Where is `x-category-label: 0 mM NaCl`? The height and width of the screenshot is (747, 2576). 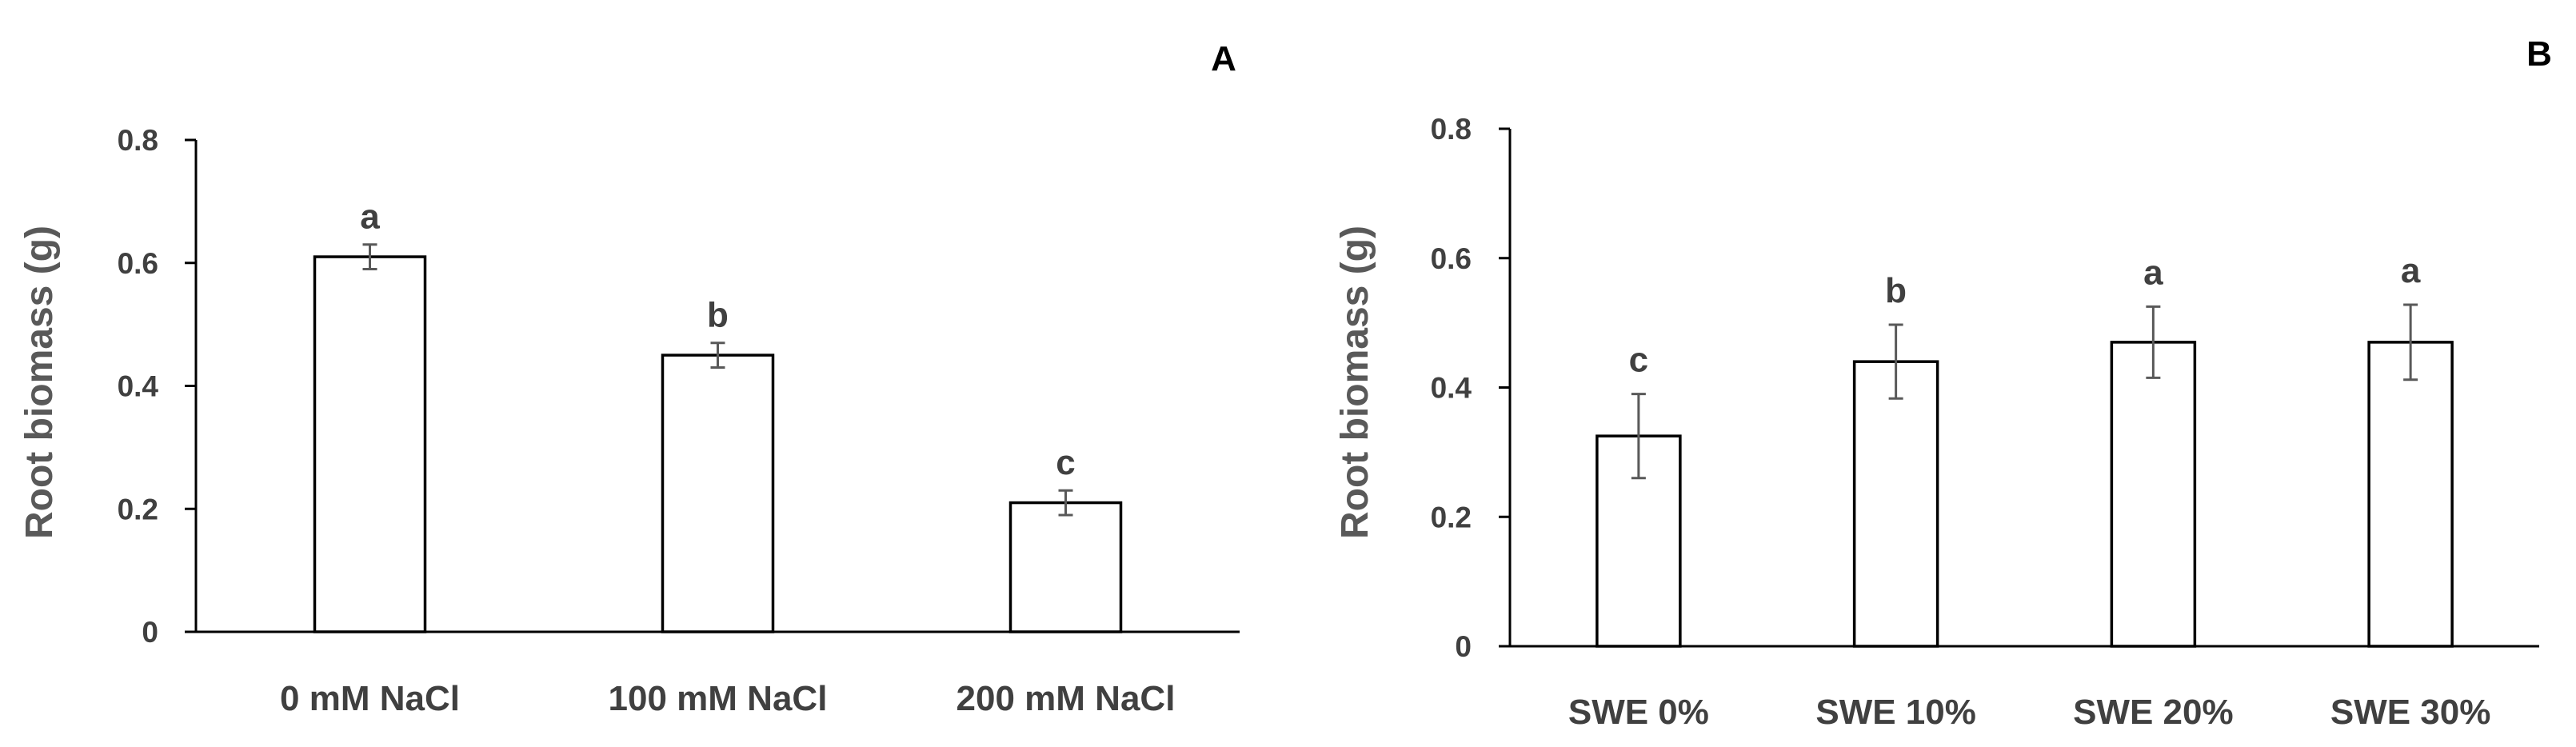
x-category-label: 0 mM NaCl is located at coordinates (370, 698).